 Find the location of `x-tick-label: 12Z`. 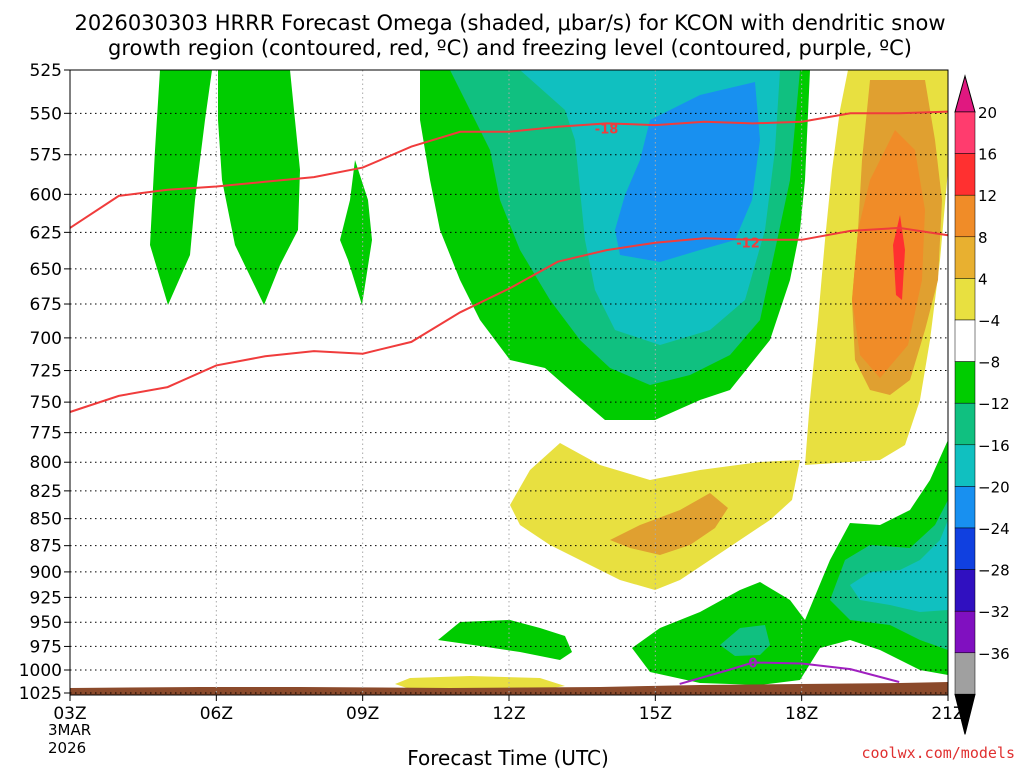

x-tick-label: 12Z is located at coordinates (508, 714).